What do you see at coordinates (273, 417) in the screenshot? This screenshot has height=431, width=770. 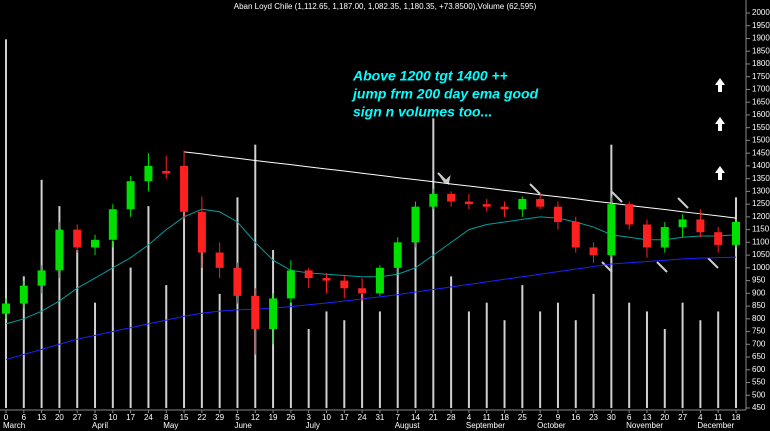 I see `x-tick-label: 19` at bounding box center [273, 417].